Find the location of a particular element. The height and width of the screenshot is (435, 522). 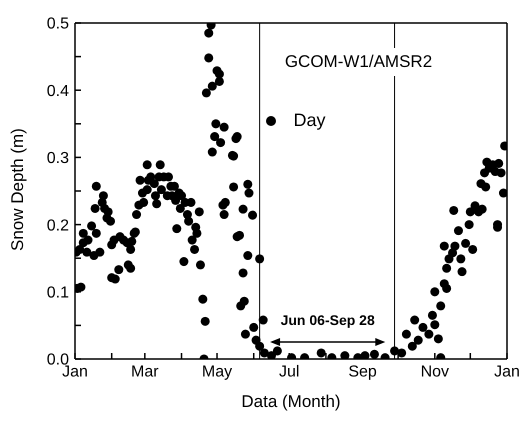

y-tick-label: 0.4 is located at coordinates (58, 91).